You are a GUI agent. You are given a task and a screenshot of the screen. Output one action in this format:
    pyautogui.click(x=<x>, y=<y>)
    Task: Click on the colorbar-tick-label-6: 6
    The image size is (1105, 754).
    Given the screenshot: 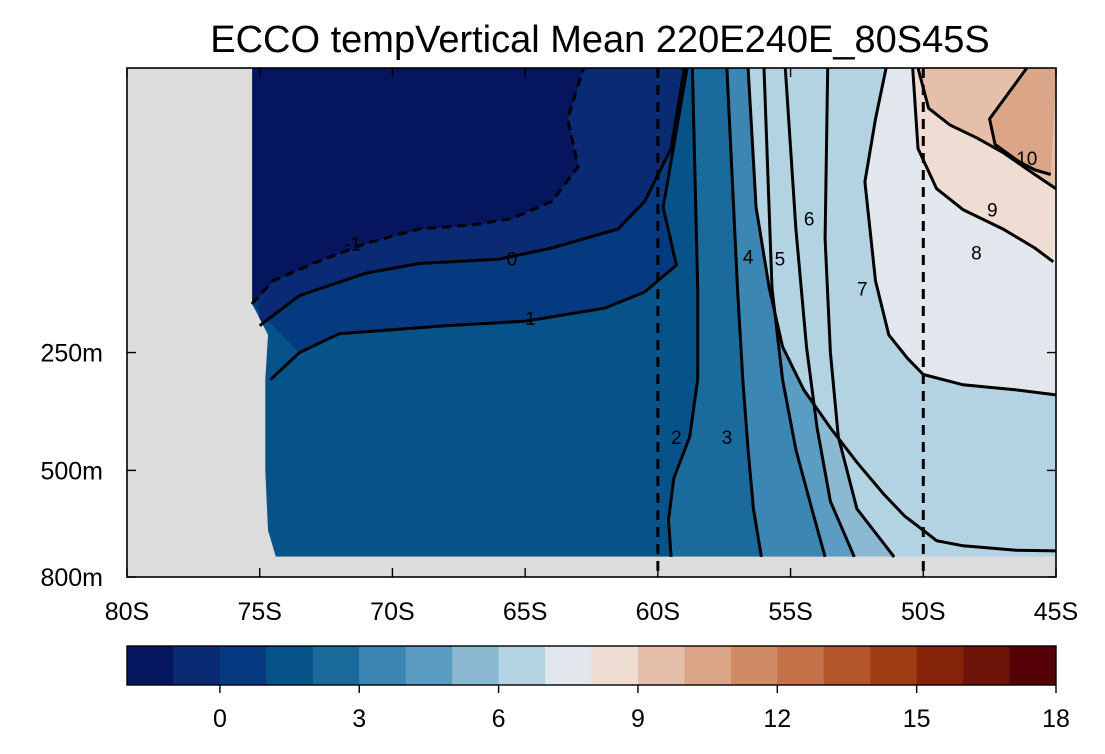 What is the action you would take?
    pyautogui.click(x=499, y=719)
    